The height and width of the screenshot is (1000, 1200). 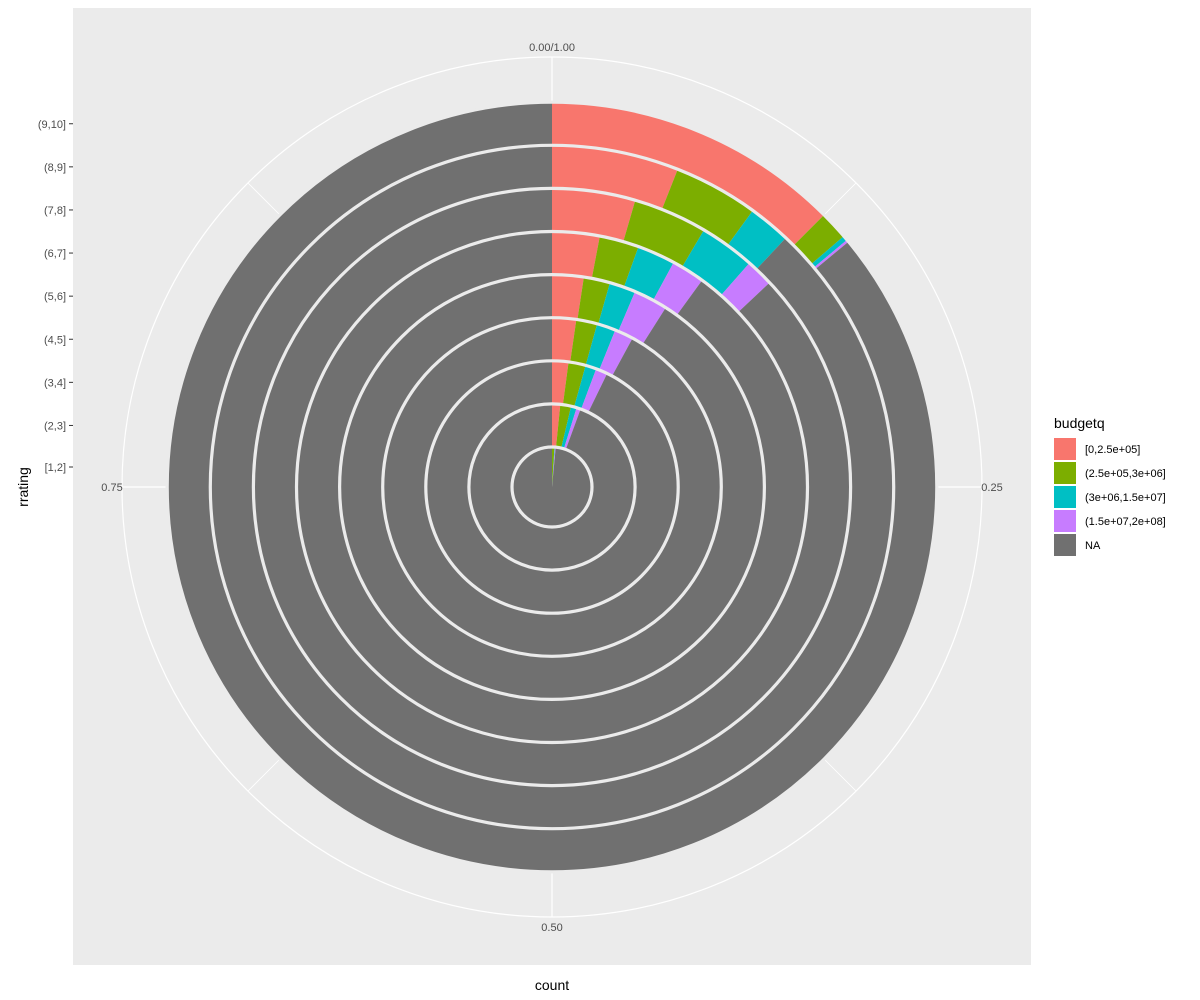 What do you see at coordinates (55, 383) in the screenshot?
I see `category-tick-label: (3,4]` at bounding box center [55, 383].